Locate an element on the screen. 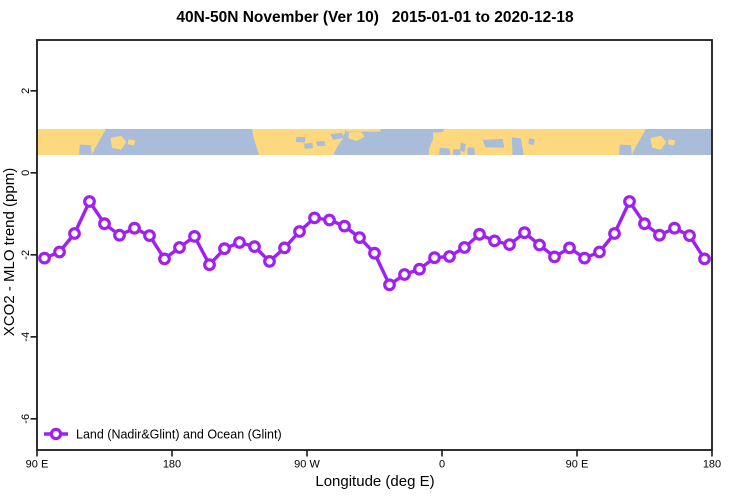 This screenshot has height=500, width=750. legend: Land (Nadir&Glint) and Ocean (Glint) is located at coordinates (163, 435).